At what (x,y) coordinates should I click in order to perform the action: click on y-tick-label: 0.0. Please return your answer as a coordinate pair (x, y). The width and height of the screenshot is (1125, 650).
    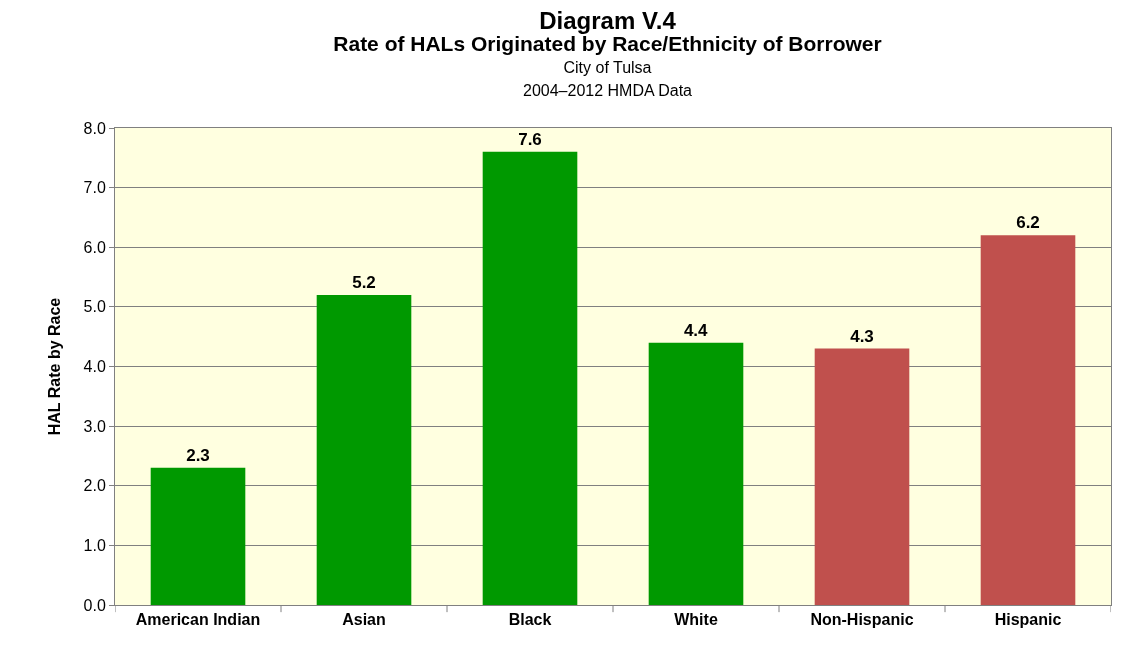
    Looking at the image, I should click on (94, 605).